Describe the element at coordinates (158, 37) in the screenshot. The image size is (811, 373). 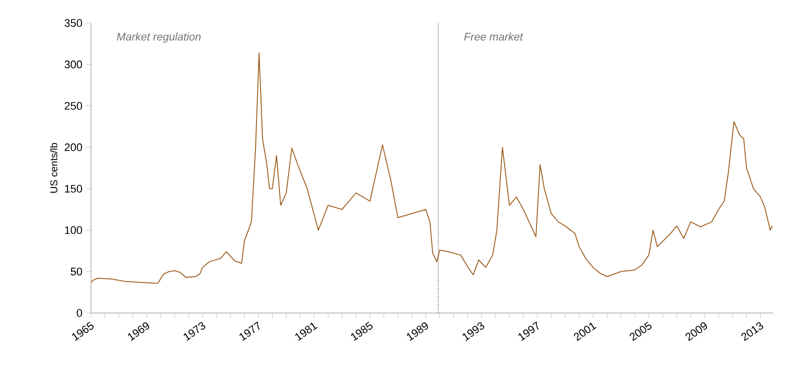
I see `annotation: Market regulation` at that location.